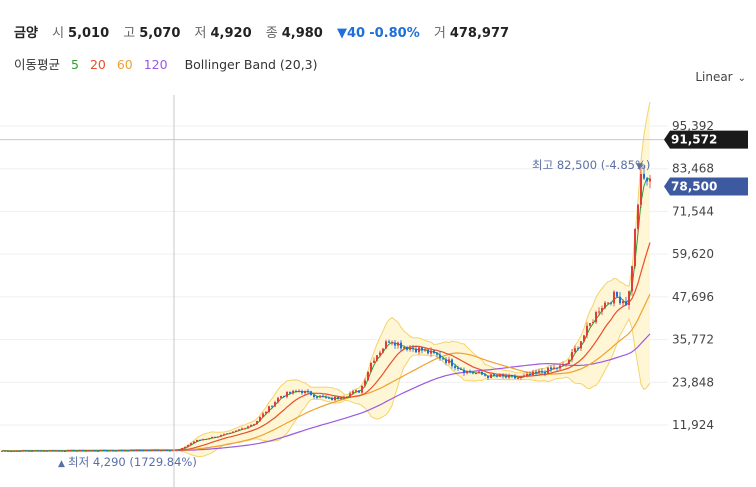  I want to click on ma-20: 20, so click(97, 64).